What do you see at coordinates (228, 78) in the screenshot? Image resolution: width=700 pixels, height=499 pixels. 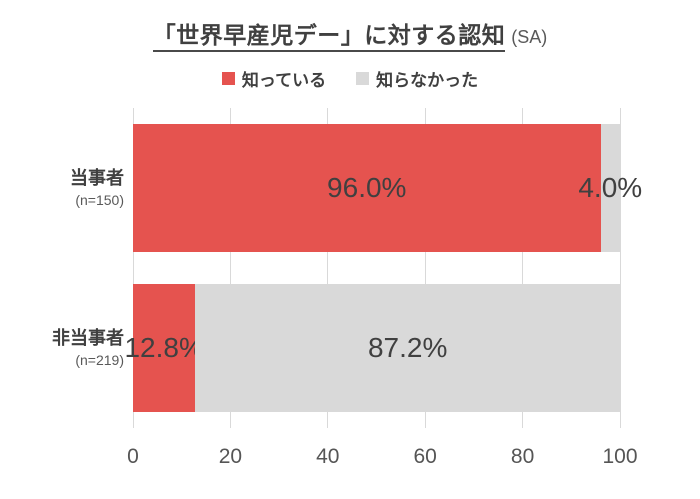 I see `legend-swatch-knows` at bounding box center [228, 78].